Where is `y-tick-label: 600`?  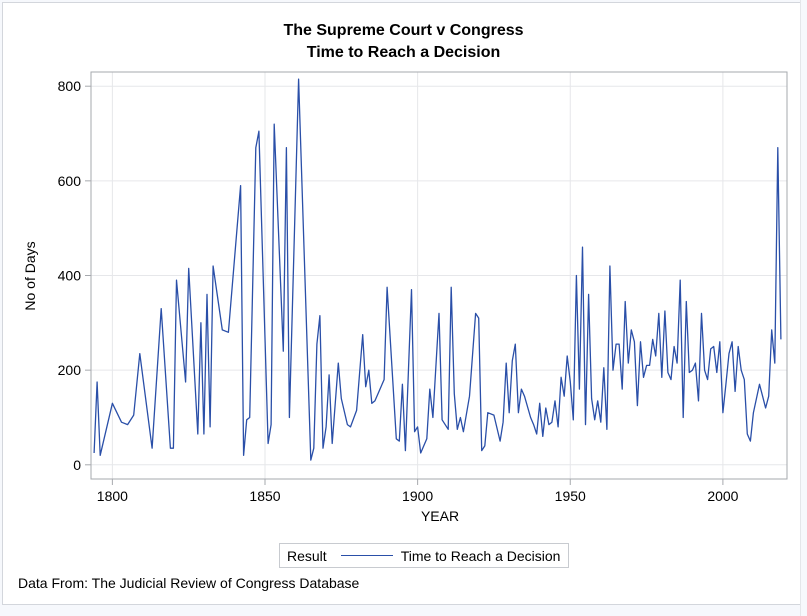 y-tick-label: 600 is located at coordinates (70, 181).